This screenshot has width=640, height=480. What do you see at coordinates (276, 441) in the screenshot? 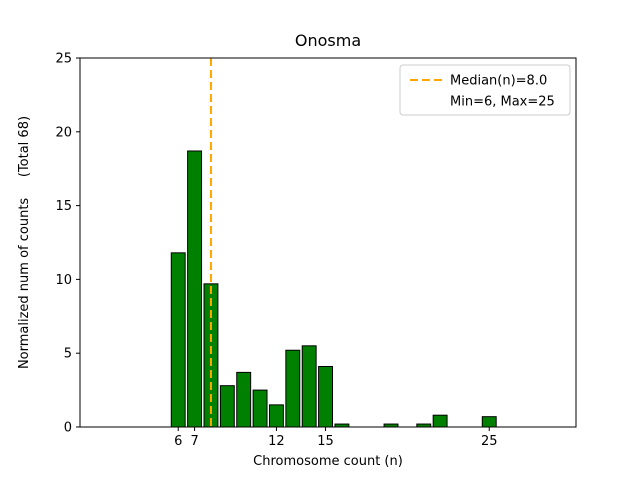
I see `x-tick-label: 12` at bounding box center [276, 441].